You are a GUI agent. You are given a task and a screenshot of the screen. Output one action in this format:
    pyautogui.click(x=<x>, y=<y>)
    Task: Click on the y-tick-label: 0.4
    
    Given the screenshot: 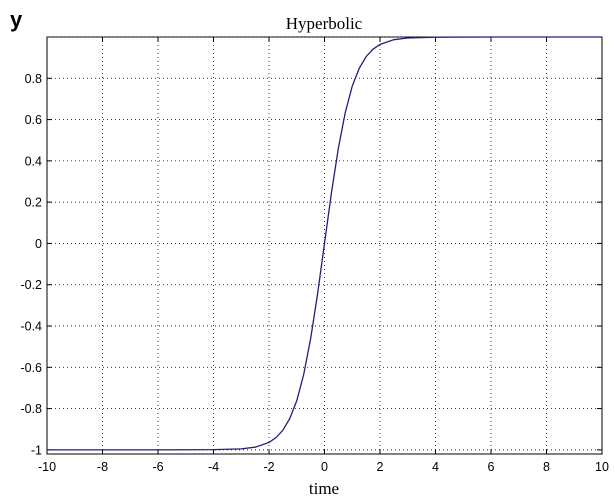 What is the action you would take?
    pyautogui.click(x=33, y=161)
    